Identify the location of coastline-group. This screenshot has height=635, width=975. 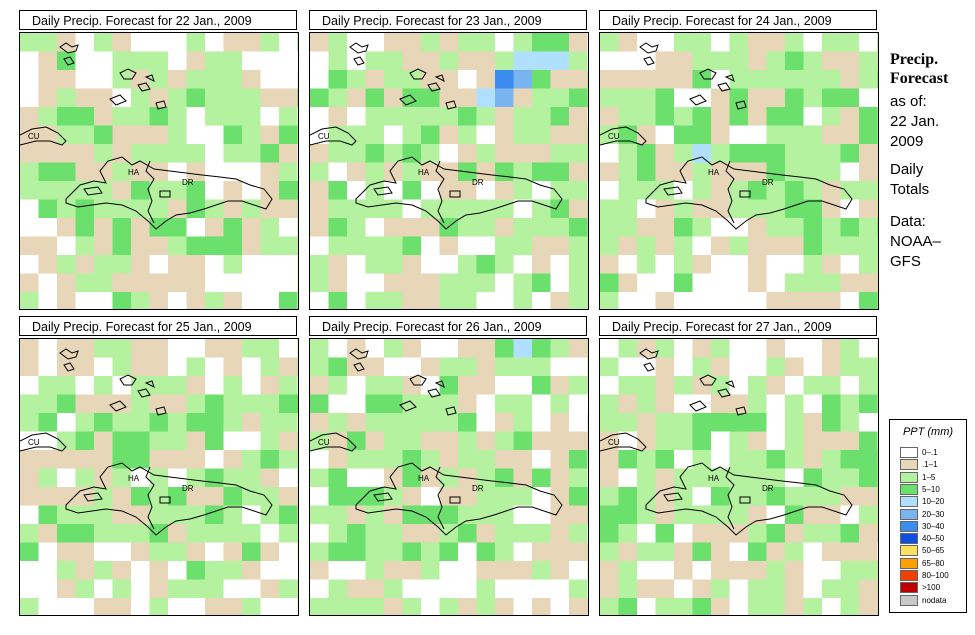
(726, 442).